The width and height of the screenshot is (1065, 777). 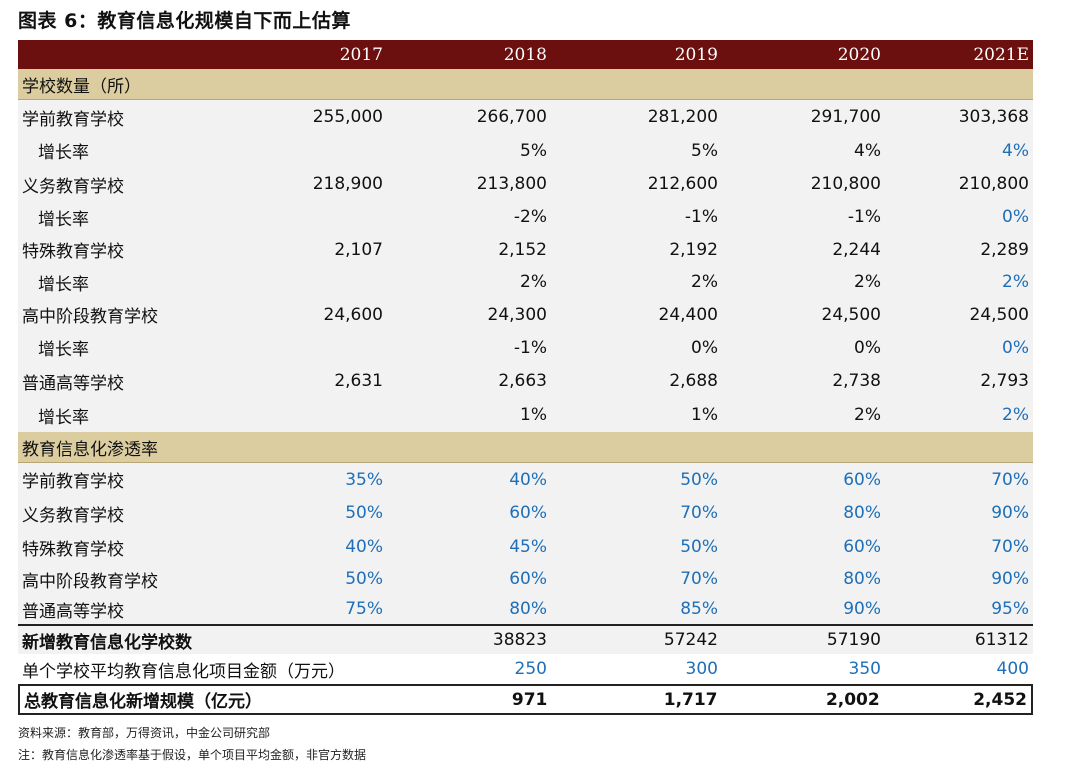 What do you see at coordinates (530, 669) in the screenshot?
I see `table-cell: 250` at bounding box center [530, 669].